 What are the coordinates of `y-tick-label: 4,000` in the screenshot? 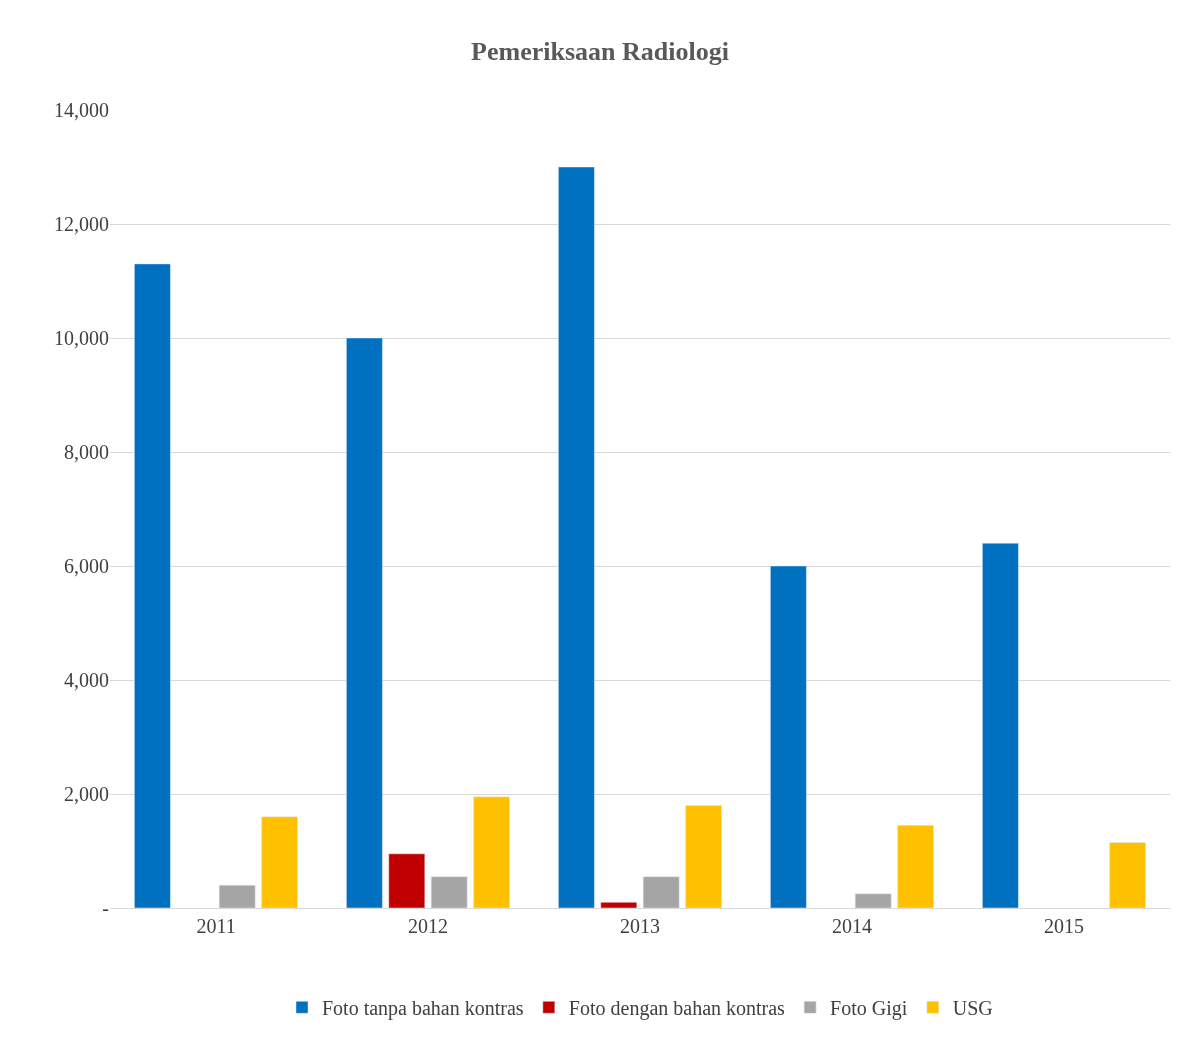 It's located at (86, 680).